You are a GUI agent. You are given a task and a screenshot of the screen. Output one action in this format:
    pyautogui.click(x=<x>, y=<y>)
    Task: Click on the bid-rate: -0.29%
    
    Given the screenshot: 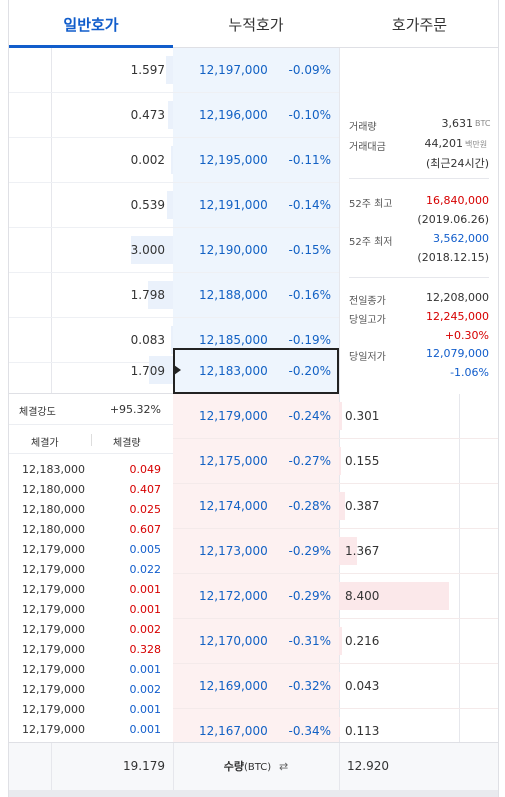 What is the action you would take?
    pyautogui.click(x=309, y=551)
    